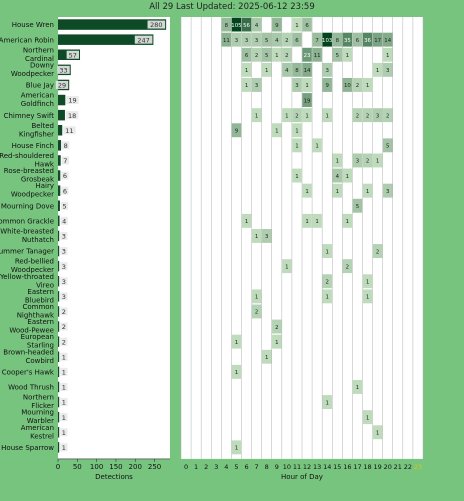 The image size is (464, 501). Describe the element at coordinates (28, 372) in the screenshot. I see `species-name-label: Cooper's Hawk` at that location.